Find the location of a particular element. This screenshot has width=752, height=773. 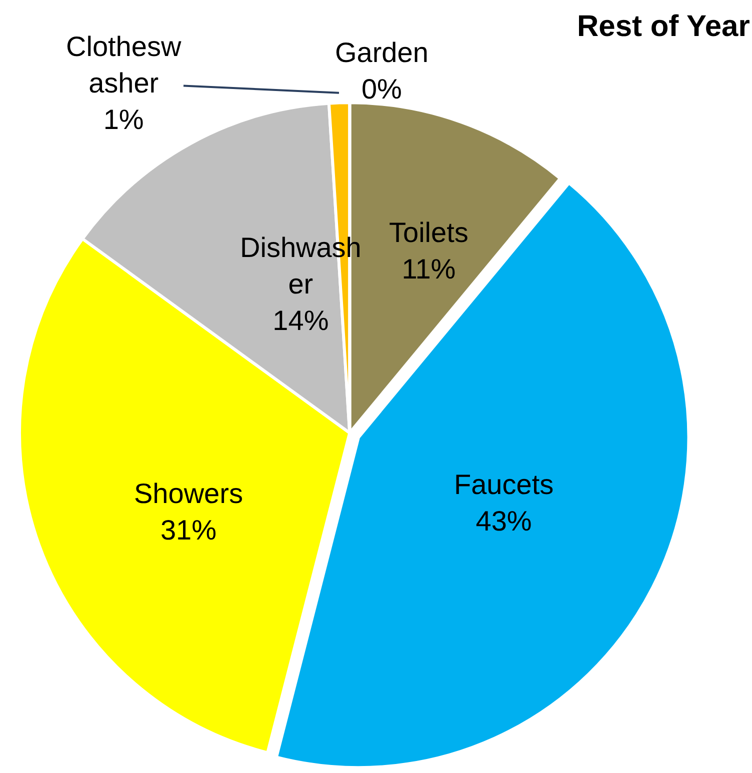

category-label: Garden is located at coordinates (381, 52).